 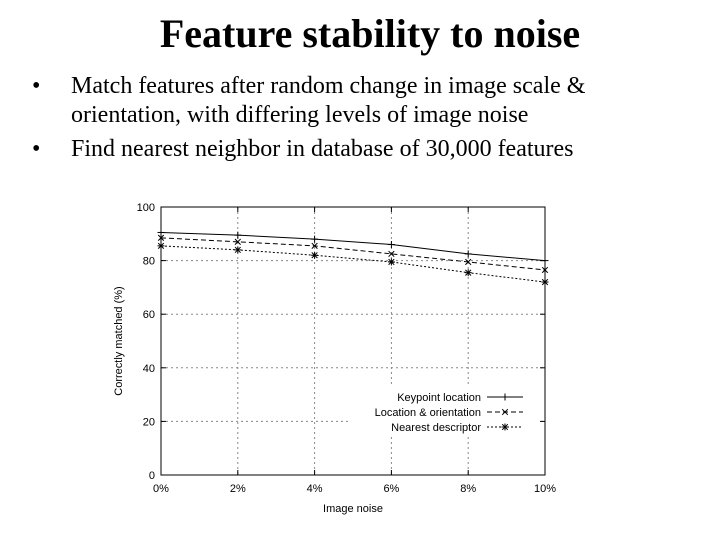 I want to click on legend-label: Nearest descriptor, so click(x=436, y=428).